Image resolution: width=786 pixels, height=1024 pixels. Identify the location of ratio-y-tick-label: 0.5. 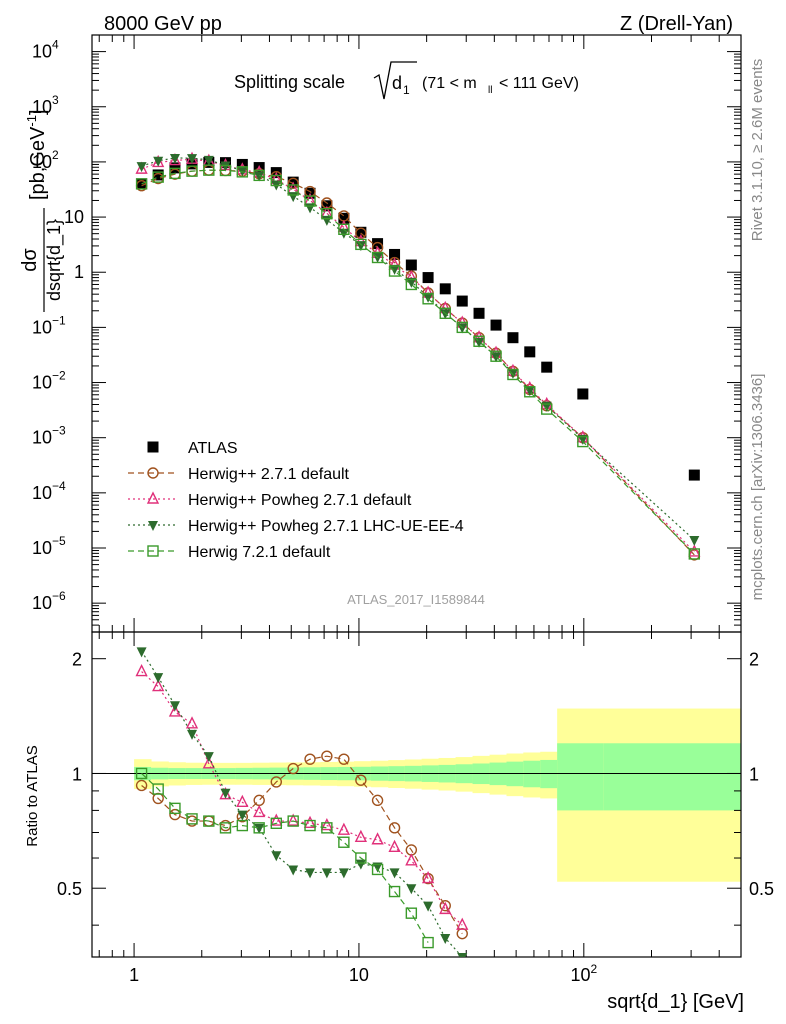
(69, 889).